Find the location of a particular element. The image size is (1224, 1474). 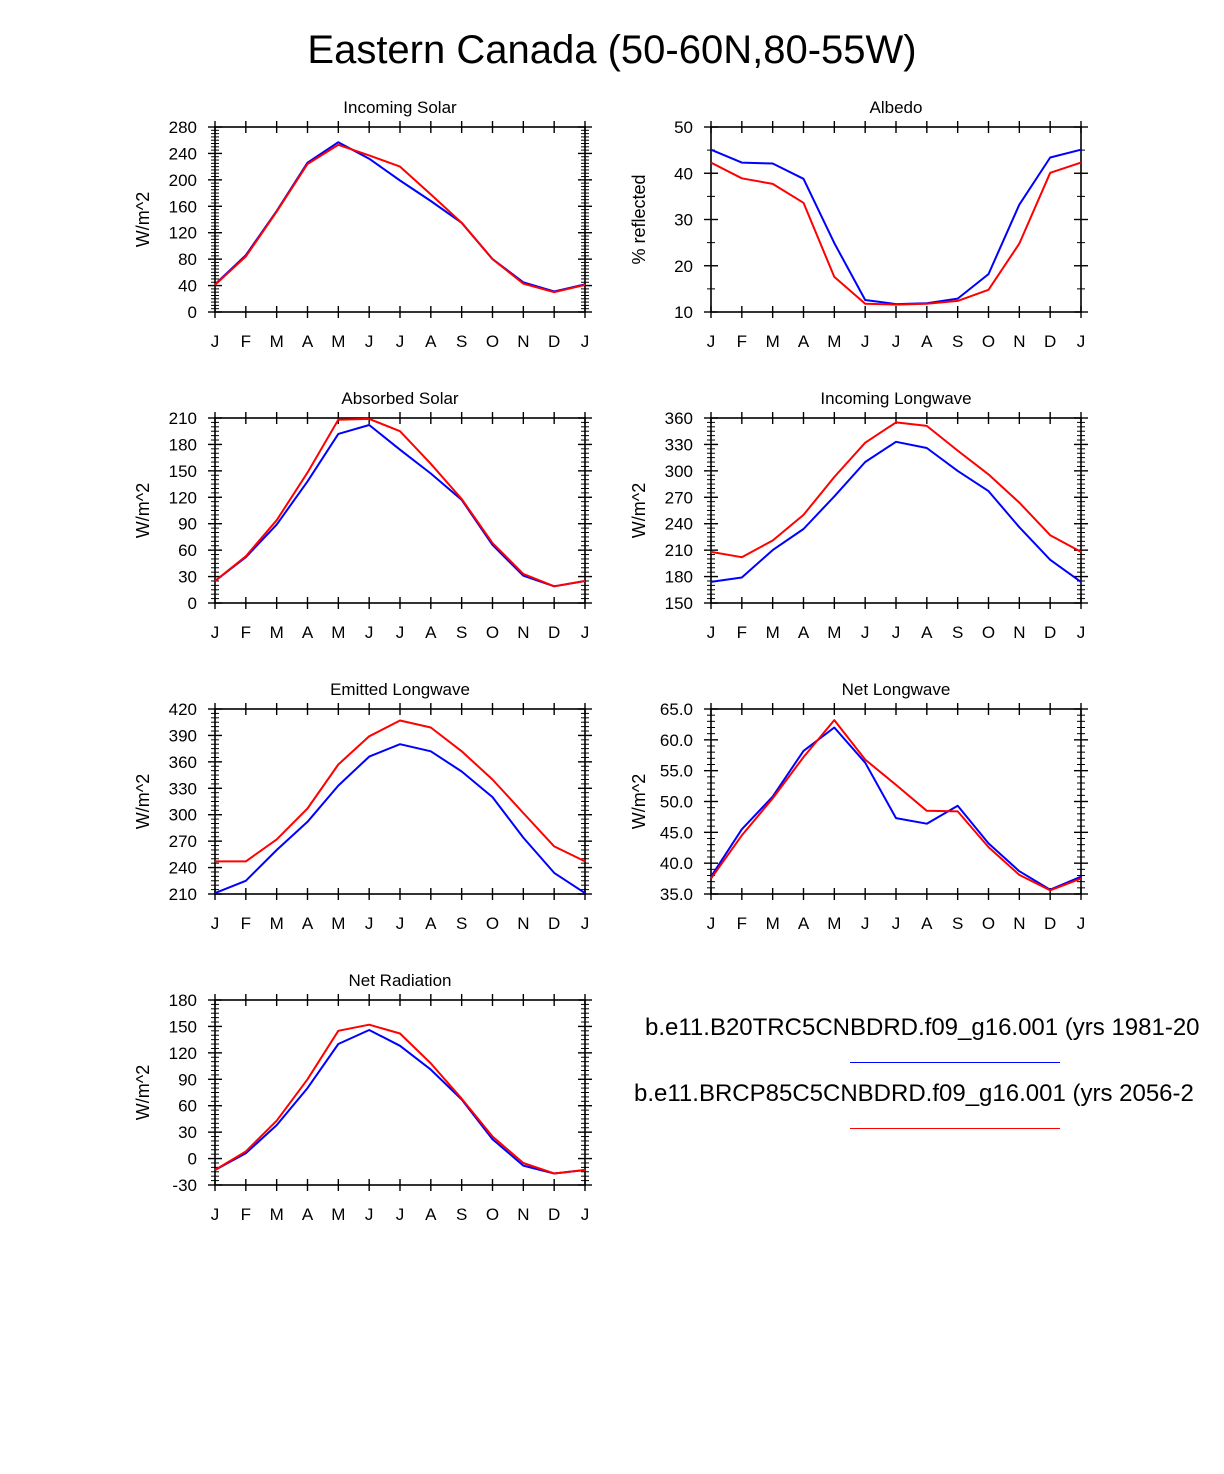

y-tick-label: 390 is located at coordinates (183, 735).